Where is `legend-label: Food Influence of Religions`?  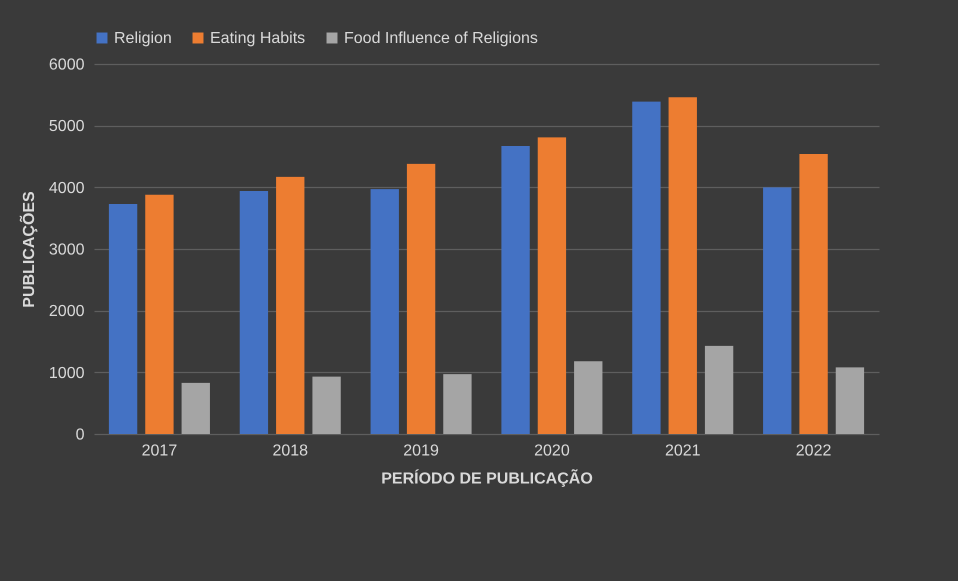 legend-label: Food Influence of Religions is located at coordinates (441, 38).